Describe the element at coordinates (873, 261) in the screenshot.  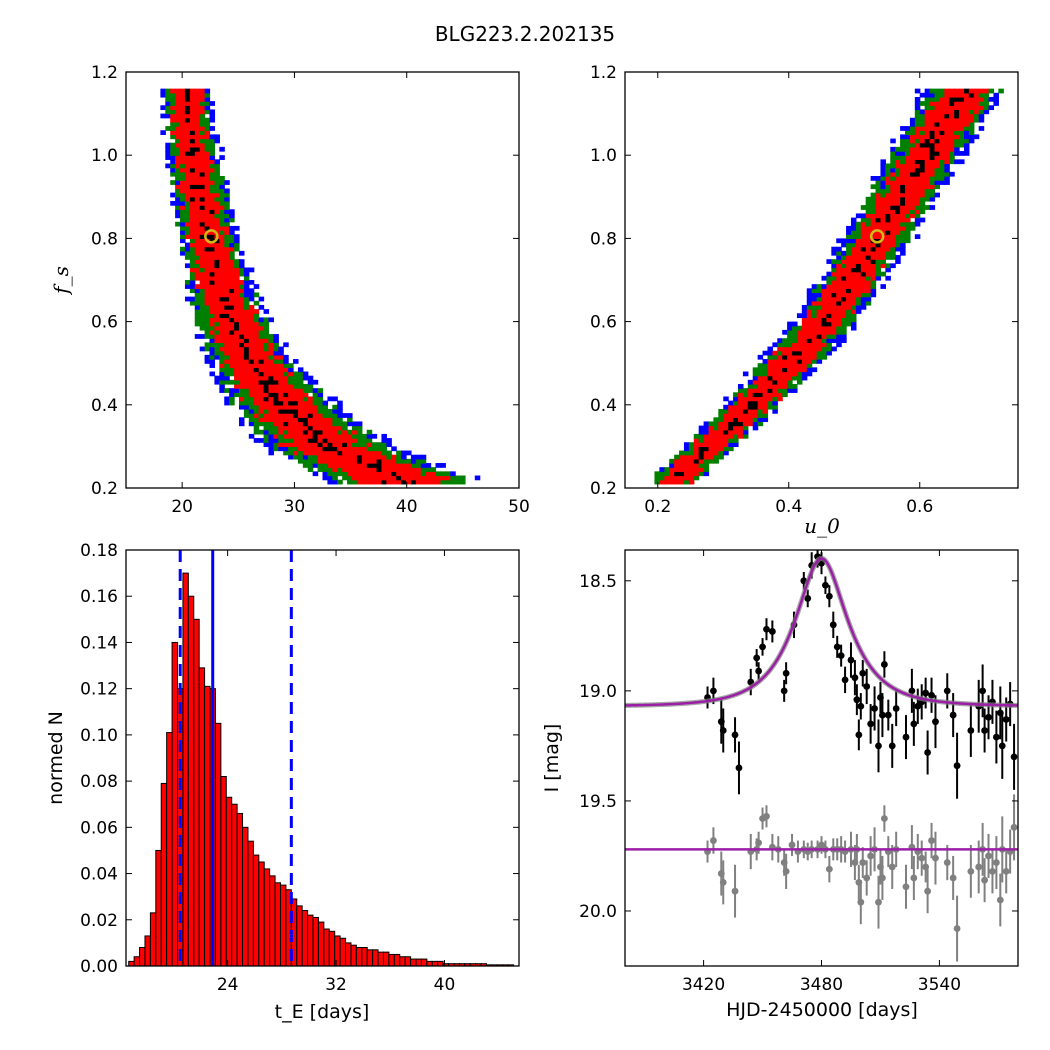
I see `fs-u0-core-cell` at that location.